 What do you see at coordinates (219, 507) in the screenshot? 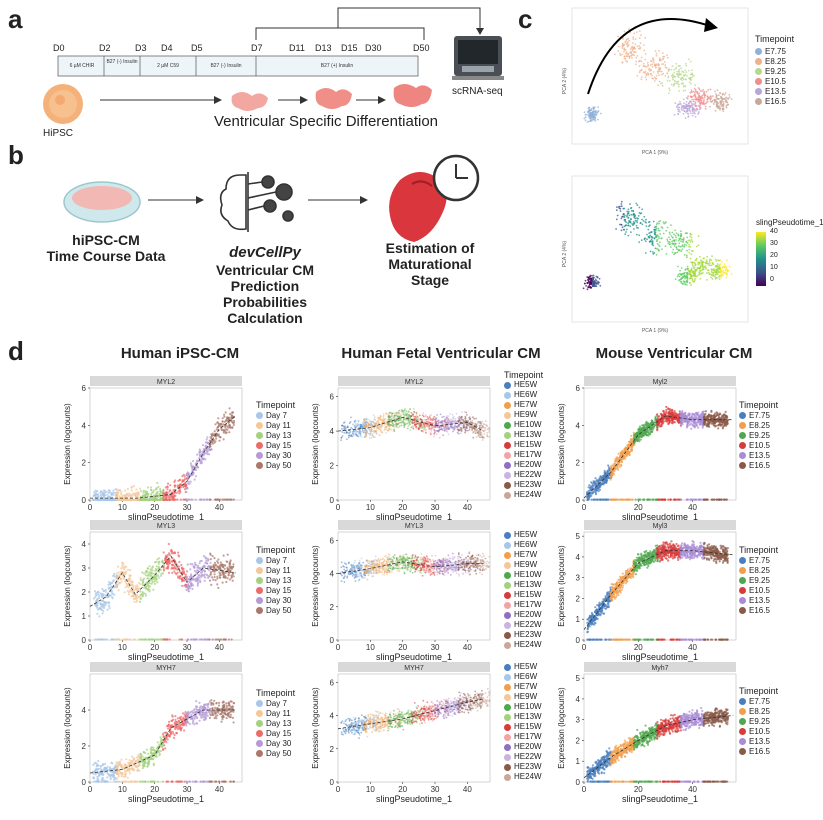
I see `x-tick-label: 40` at bounding box center [219, 507].